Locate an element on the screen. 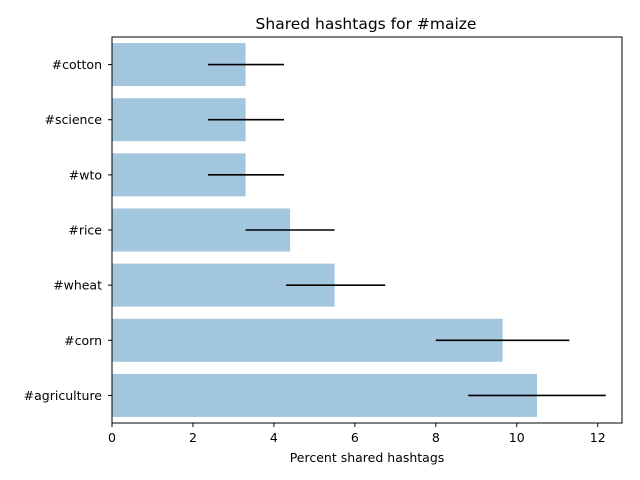  y-tick-label: #wto is located at coordinates (85, 174).